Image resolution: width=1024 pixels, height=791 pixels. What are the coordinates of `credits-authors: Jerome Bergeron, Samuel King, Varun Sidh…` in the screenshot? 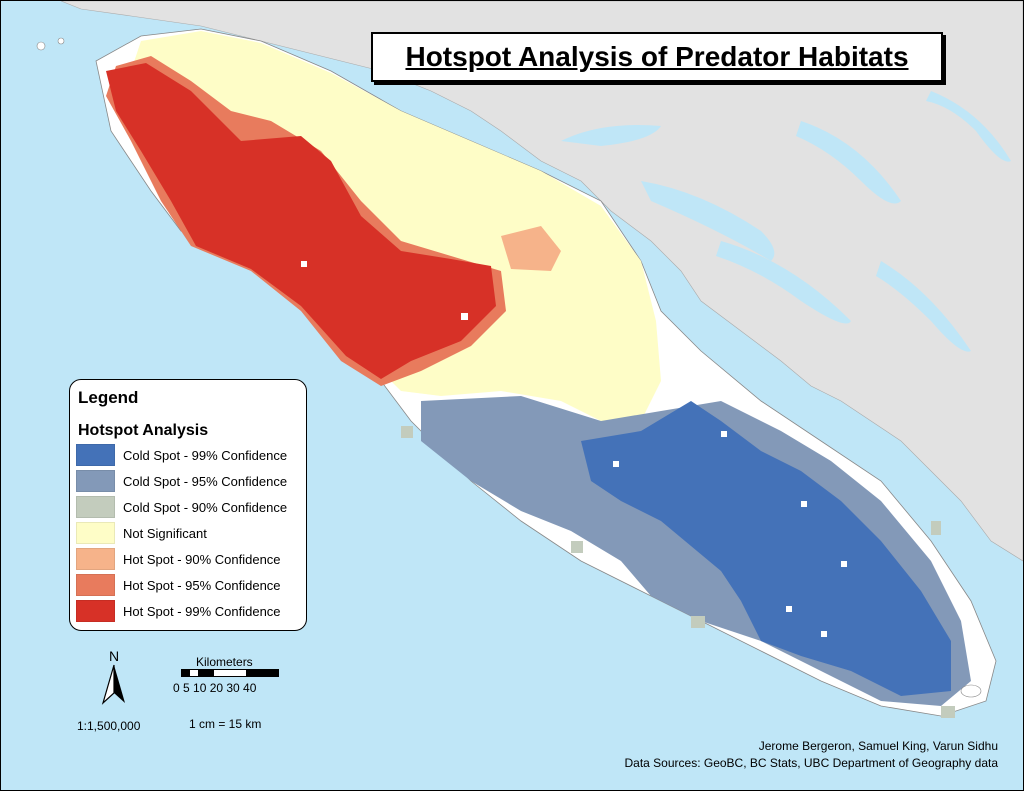 It's located at (878, 746).